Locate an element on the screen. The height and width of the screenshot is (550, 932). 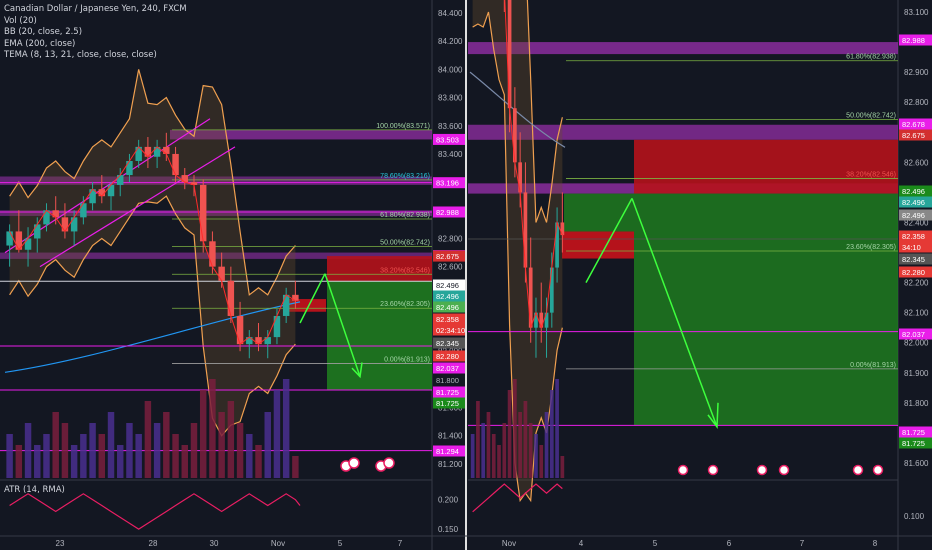
fib-label-left-4: 38.20%(82.546) is located at coordinates (405, 270).